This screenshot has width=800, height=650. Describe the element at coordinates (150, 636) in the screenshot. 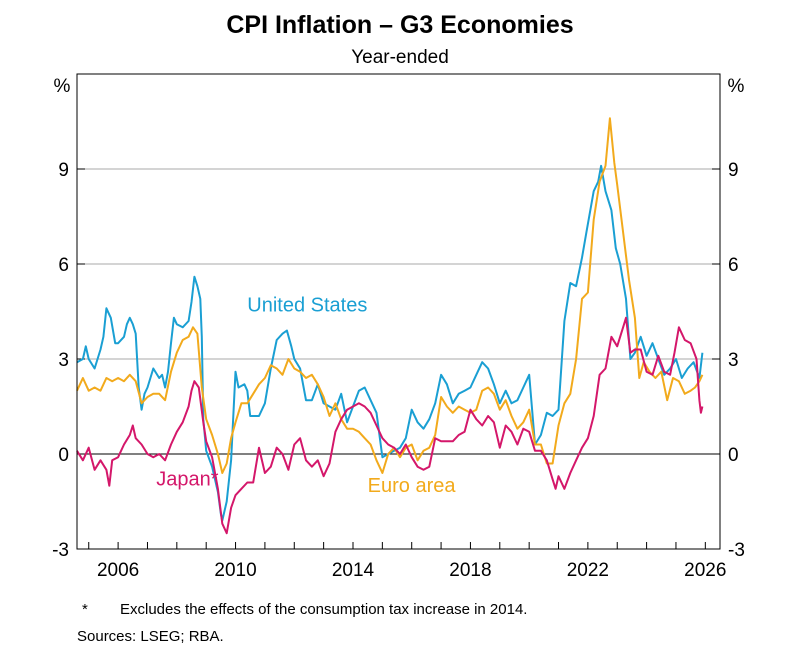

I see `sources-text: Sources: LSEG; RBA.` at that location.